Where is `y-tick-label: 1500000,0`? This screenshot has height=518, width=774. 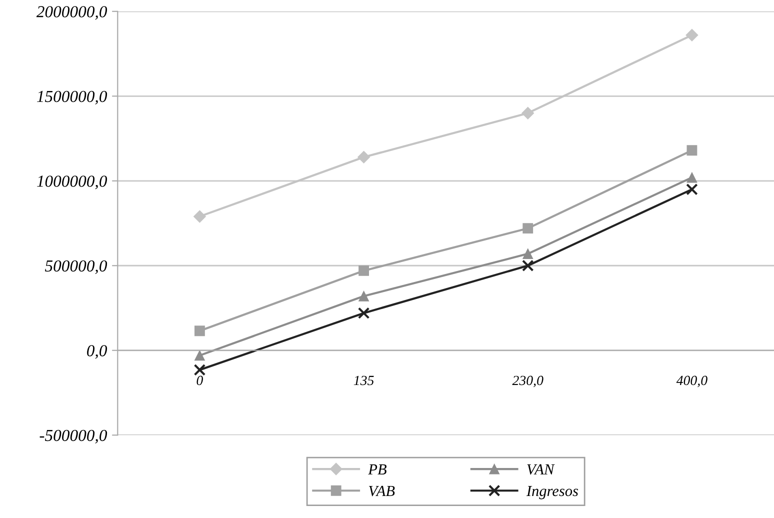
y-tick-label: 1500000,0 is located at coordinates (72, 97).